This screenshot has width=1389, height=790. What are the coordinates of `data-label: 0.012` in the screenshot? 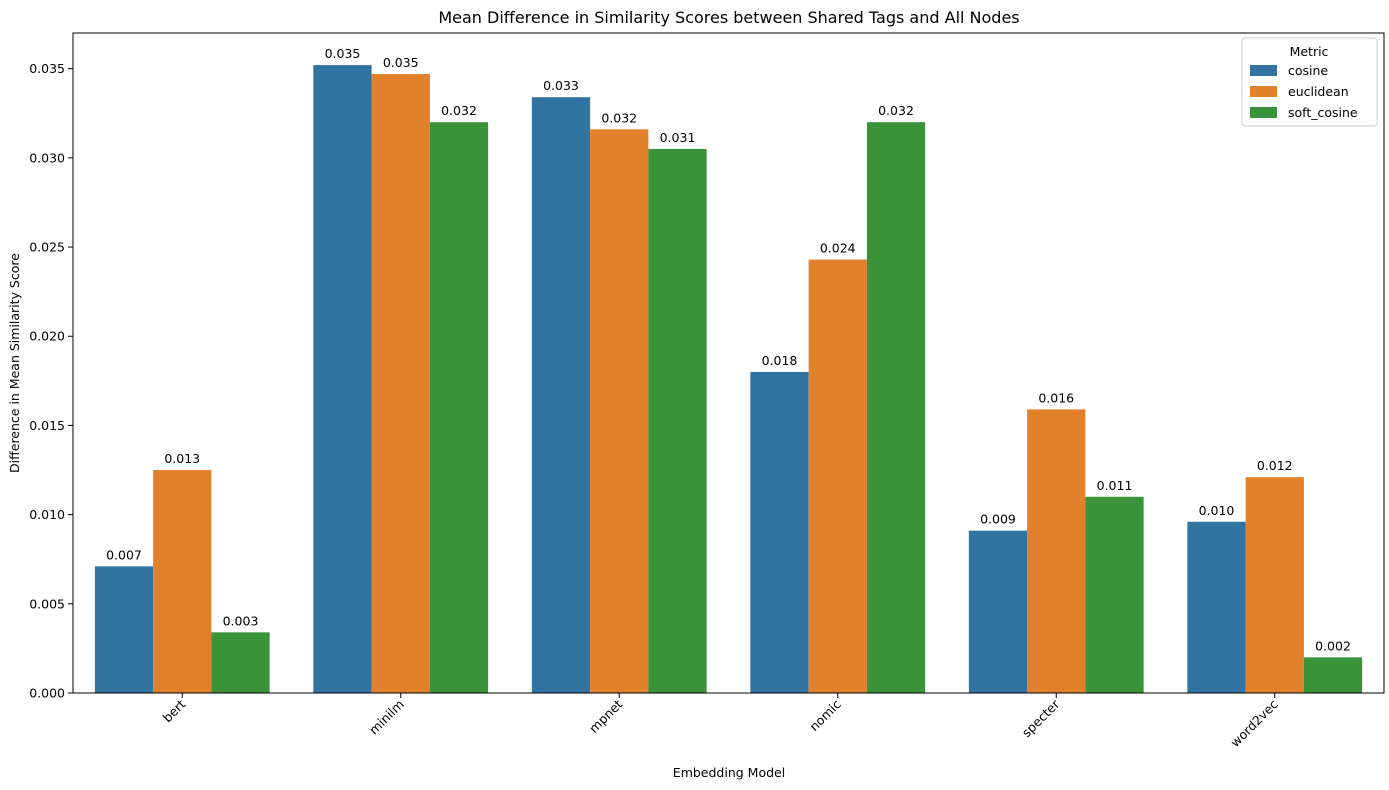 It's located at (1275, 465).